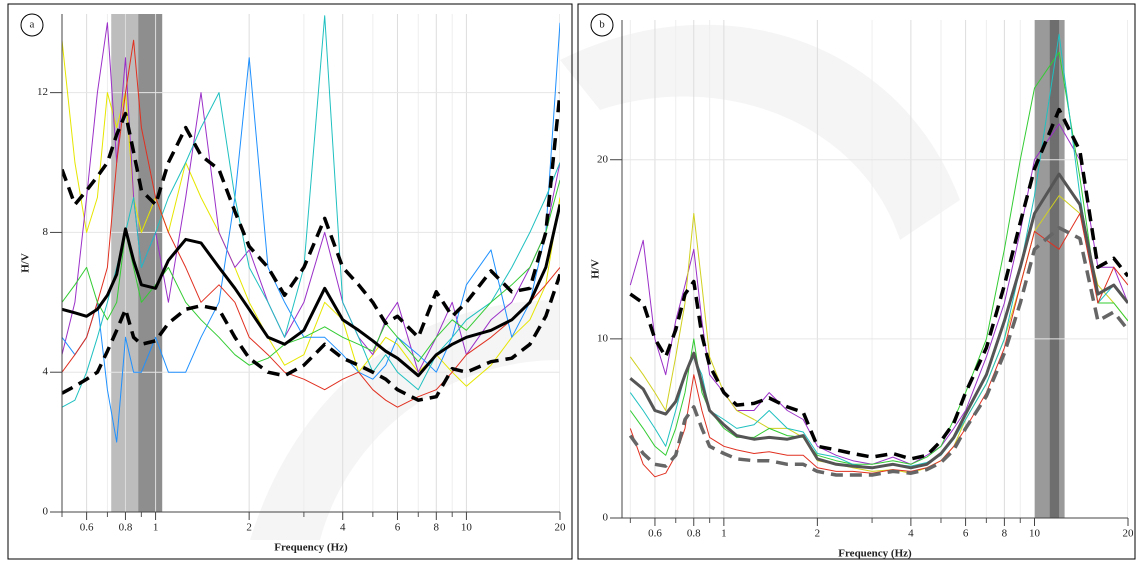 Image resolution: width=1139 pixels, height=568 pixels. Describe the element at coordinates (603, 338) in the screenshot. I see `y-tick-label: 10` at that location.